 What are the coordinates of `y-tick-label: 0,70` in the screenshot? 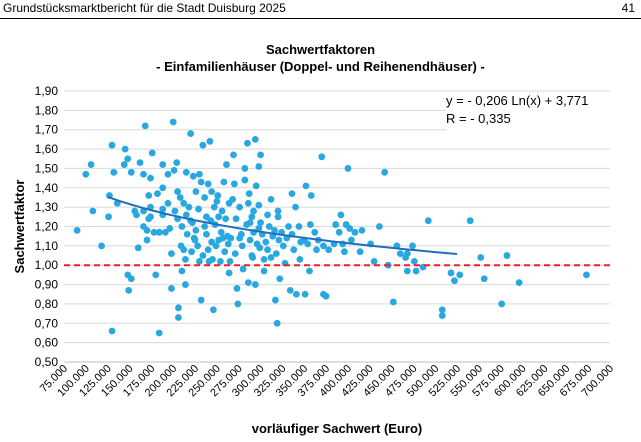 It's located at (47, 323).